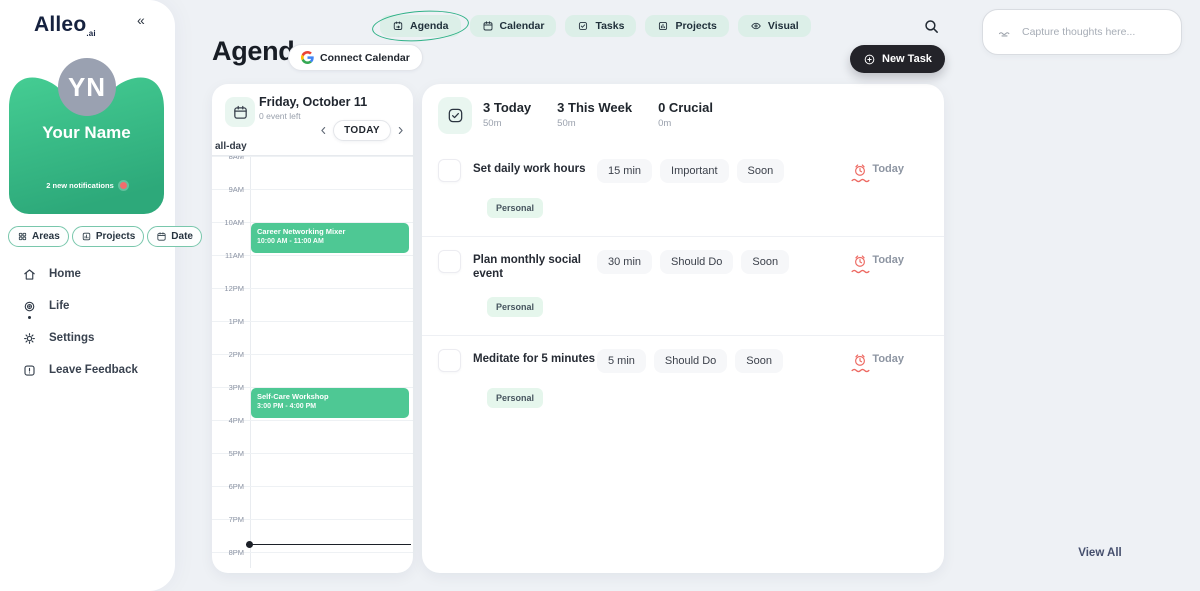 This screenshot has height=591, width=1200. I want to click on hour-label: 5PM, so click(236, 454).